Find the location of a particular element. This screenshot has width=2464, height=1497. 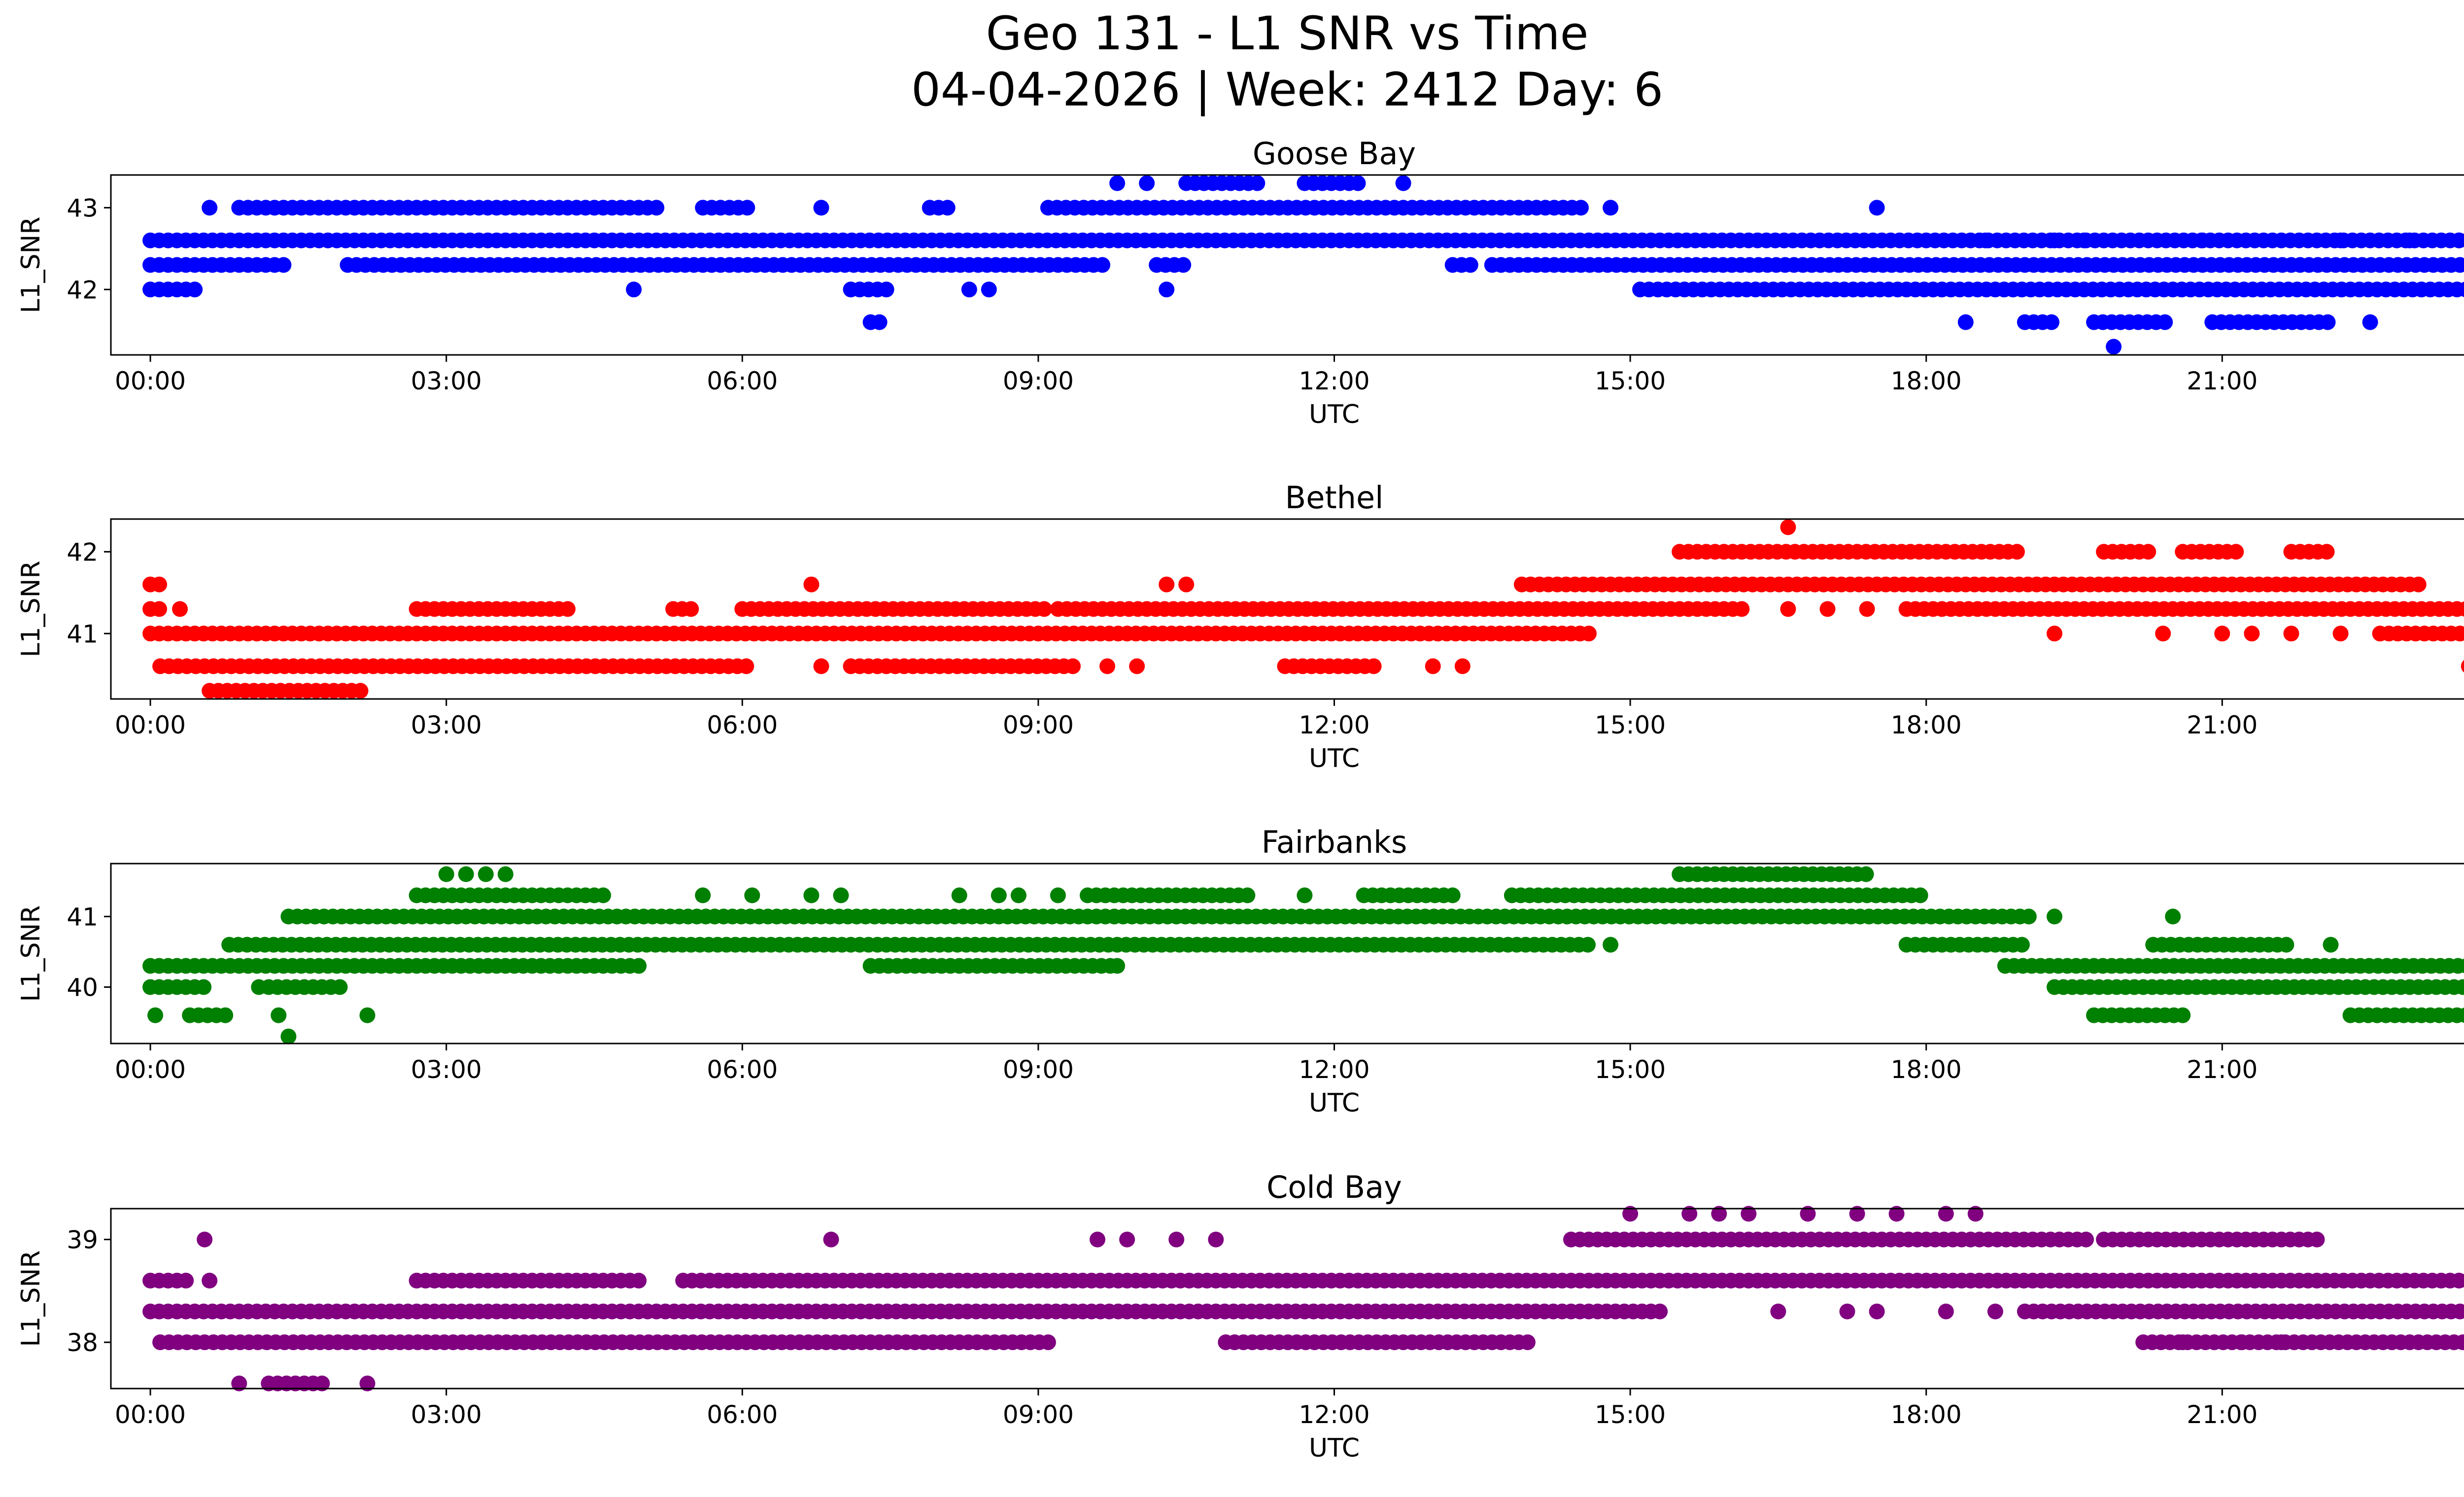

y-tick-label: 38 is located at coordinates (82, 1342).